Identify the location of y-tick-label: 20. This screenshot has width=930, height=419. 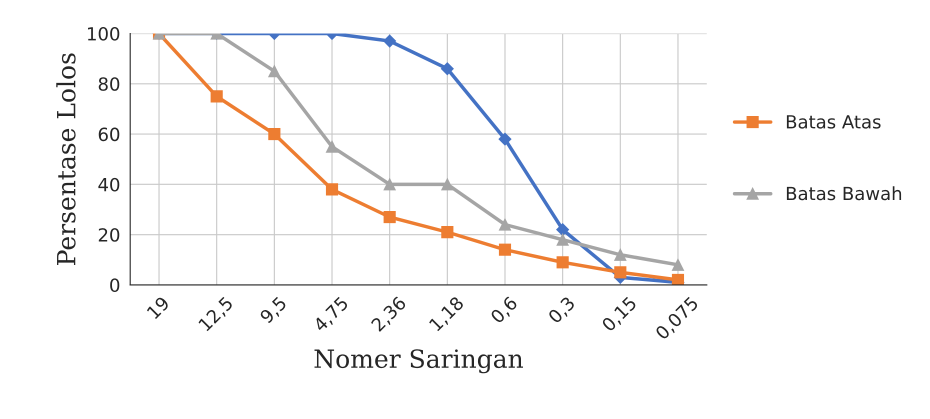
(109, 235).